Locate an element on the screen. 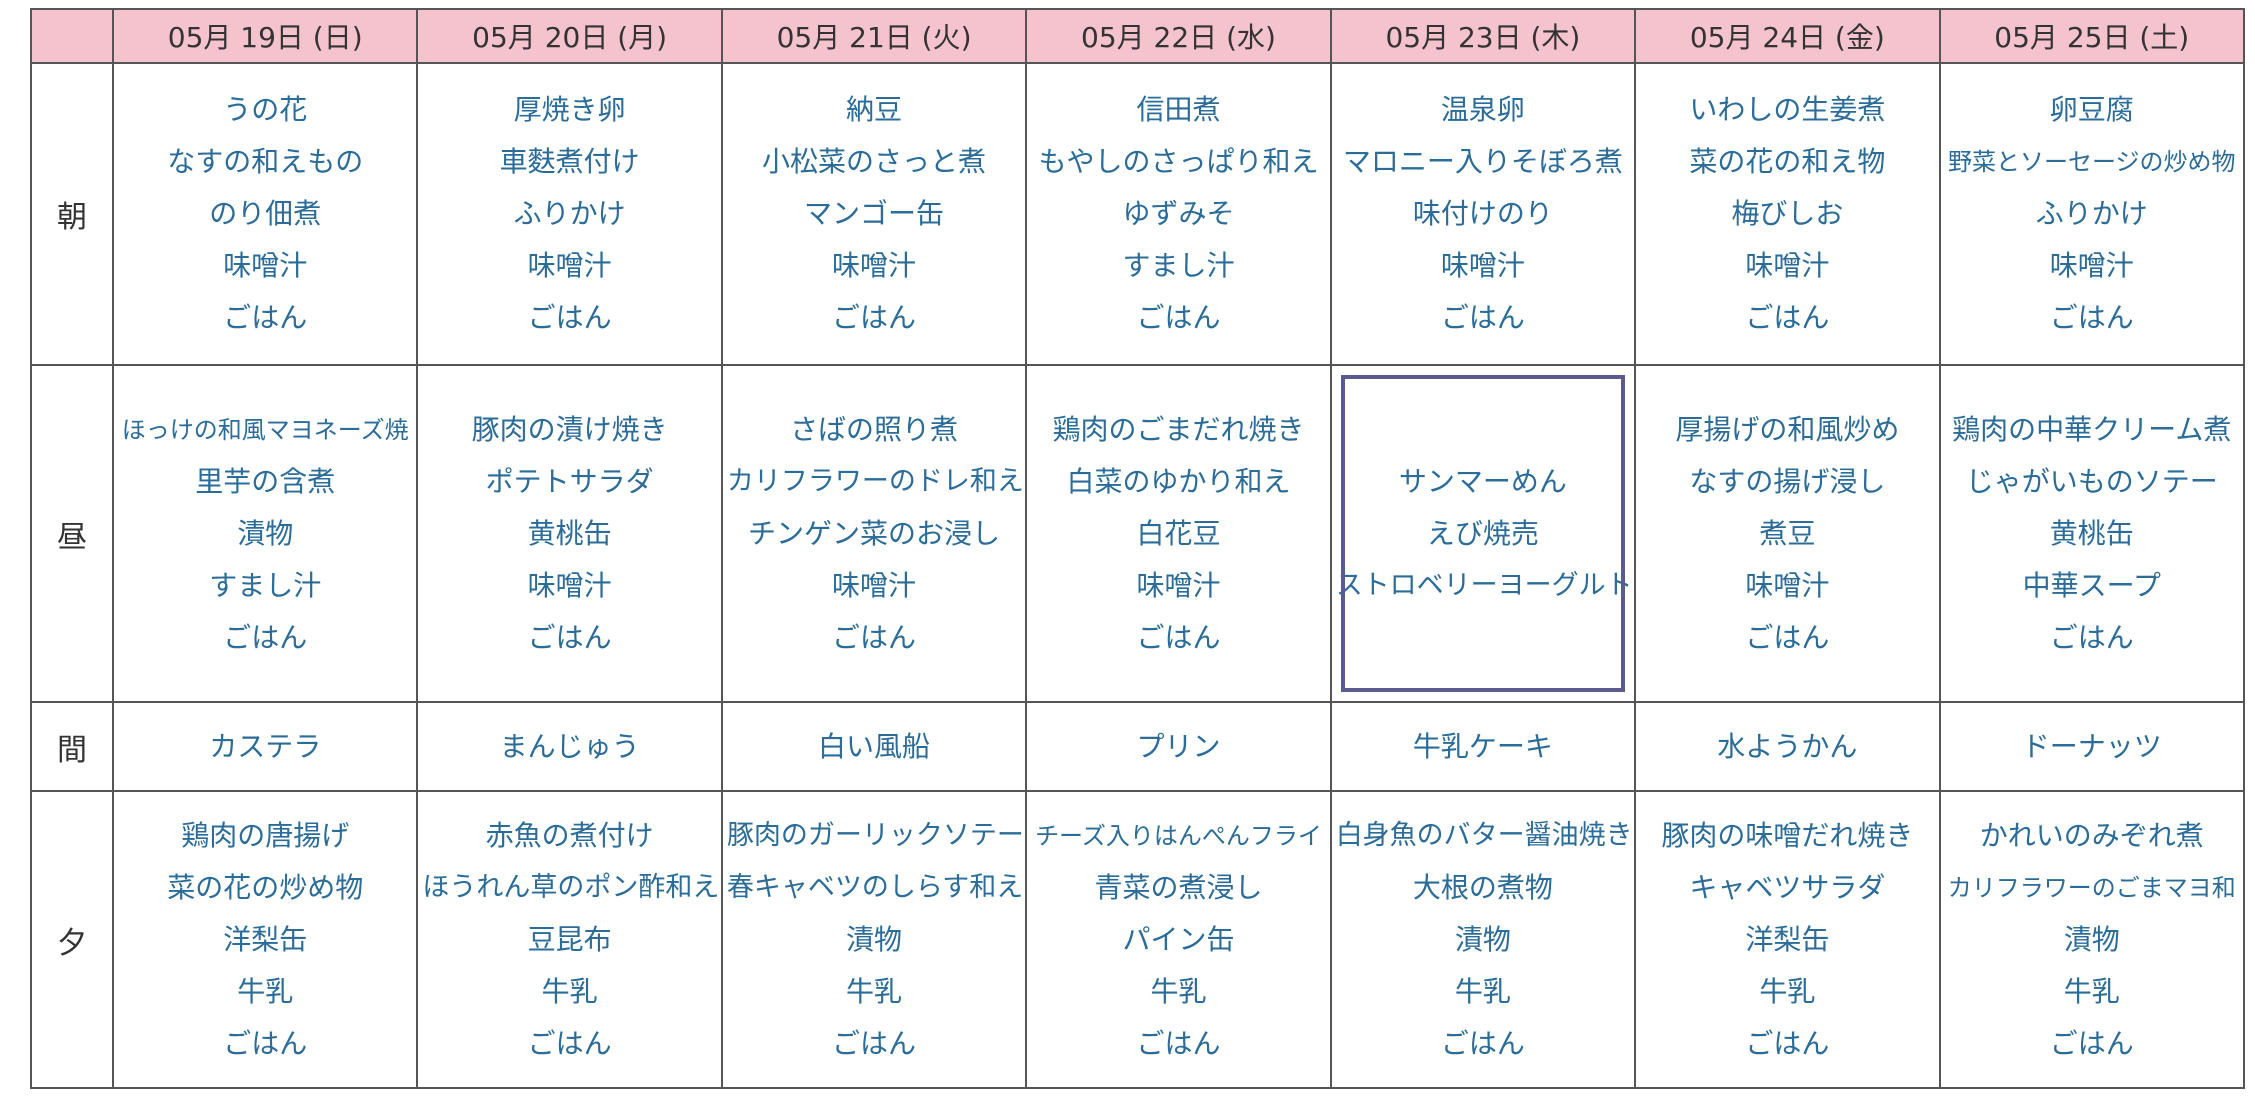  dish: マロニー入りそぼろ煮 is located at coordinates (1482, 161).